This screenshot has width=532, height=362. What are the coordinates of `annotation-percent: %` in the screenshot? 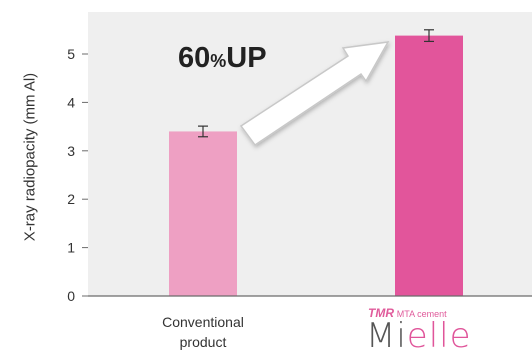 It's located at (218, 61).